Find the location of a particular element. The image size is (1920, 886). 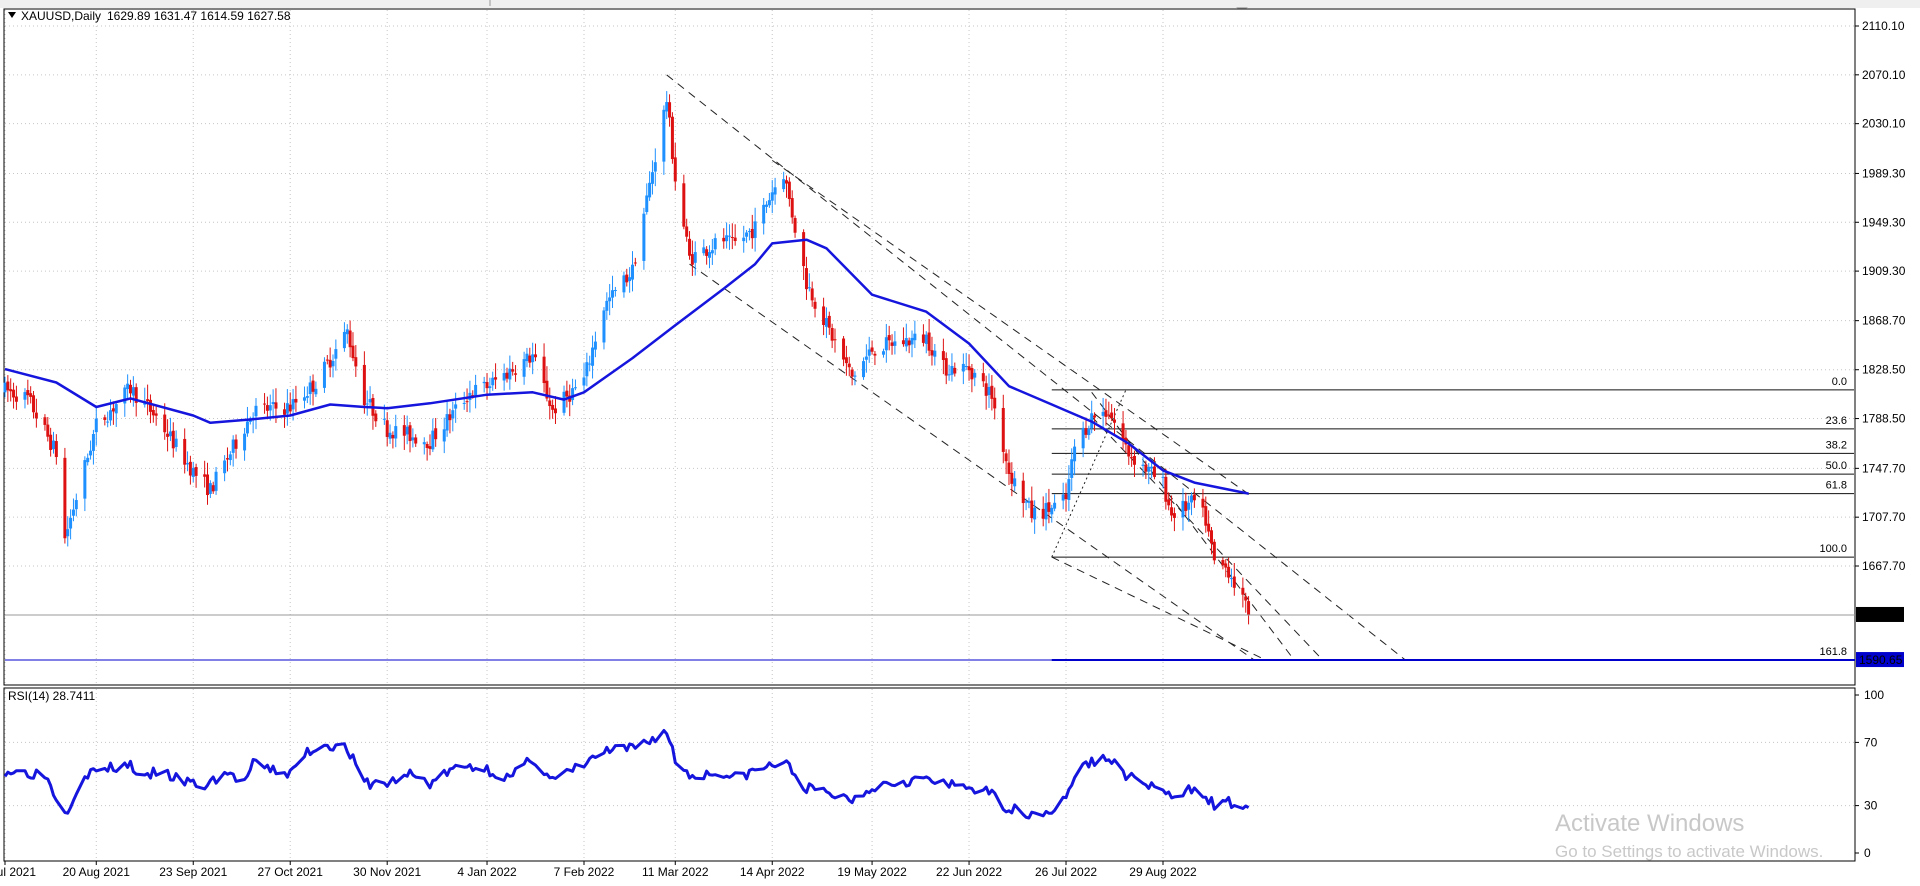

price-tick-label: 1747.70 is located at coordinates (1884, 468).